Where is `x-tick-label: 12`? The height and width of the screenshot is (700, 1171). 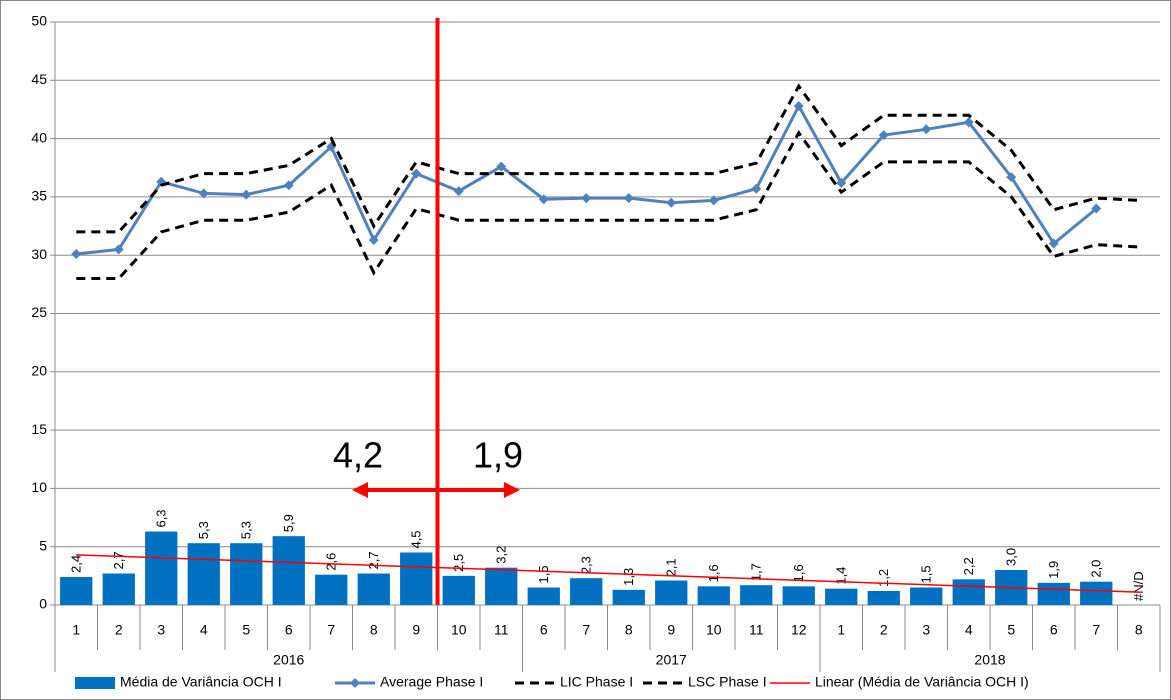 x-tick-label: 12 is located at coordinates (799, 630).